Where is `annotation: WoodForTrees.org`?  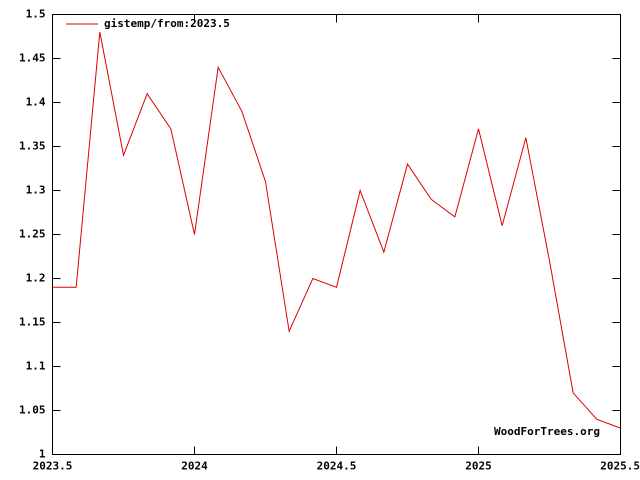
annotation: WoodForTrees.org is located at coordinates (547, 431).